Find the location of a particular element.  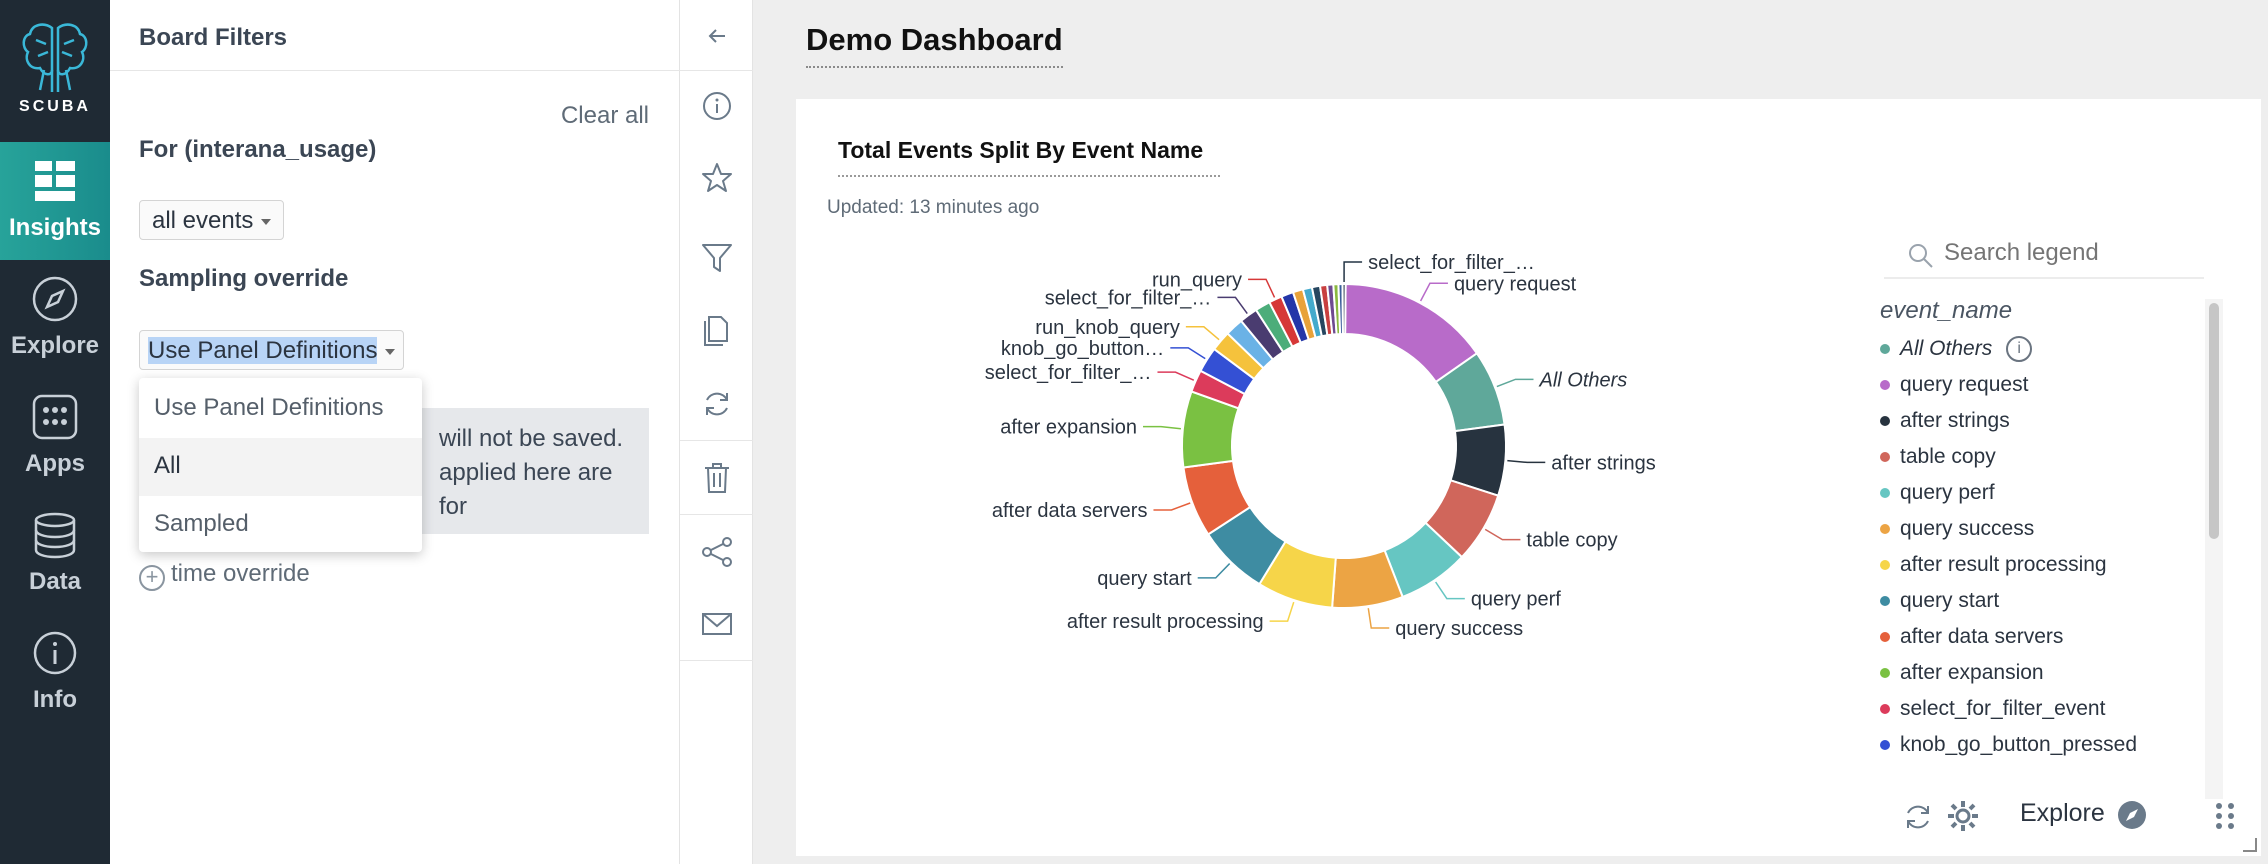

delete-button is located at coordinates (716, 478).